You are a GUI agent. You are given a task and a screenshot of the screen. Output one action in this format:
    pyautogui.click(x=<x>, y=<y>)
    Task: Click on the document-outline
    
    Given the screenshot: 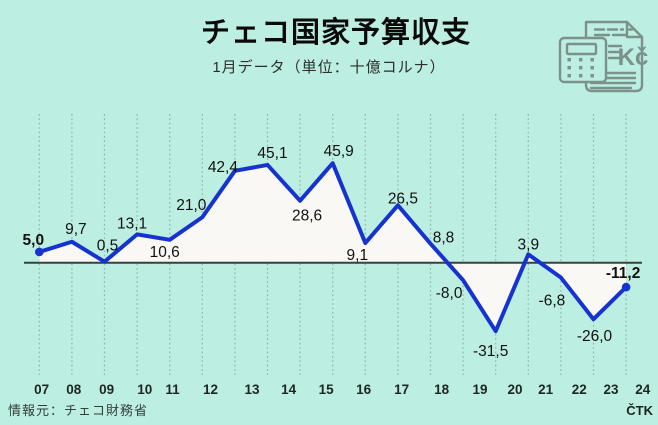 What is the action you would take?
    pyautogui.click(x=614, y=56)
    